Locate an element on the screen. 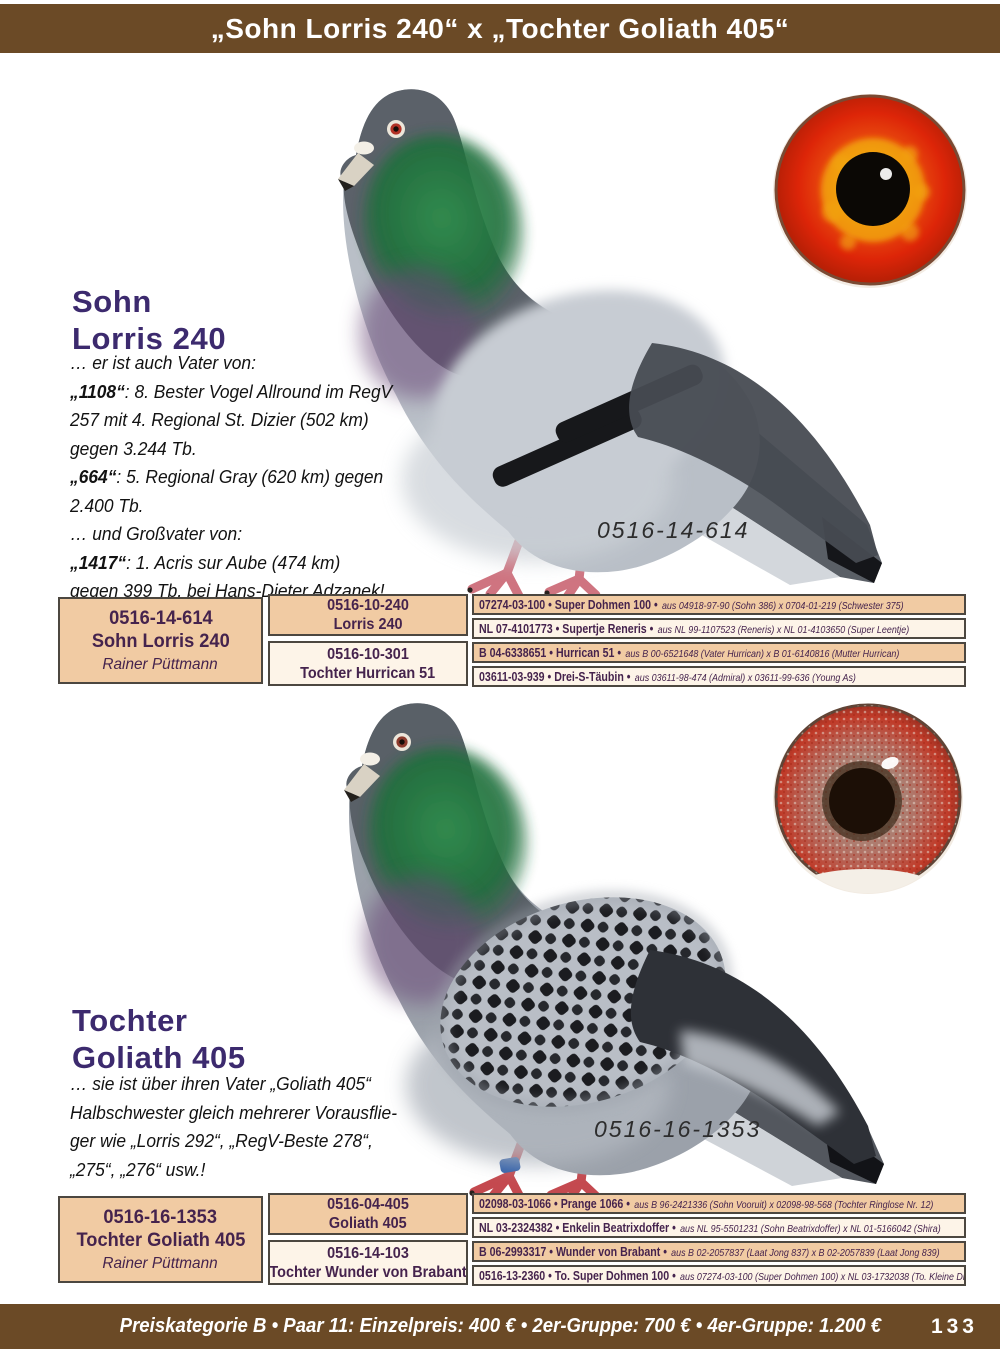 This screenshot has height=1350, width=1000. mother-name: Tochter Wunder von Brabant is located at coordinates (368, 1272).